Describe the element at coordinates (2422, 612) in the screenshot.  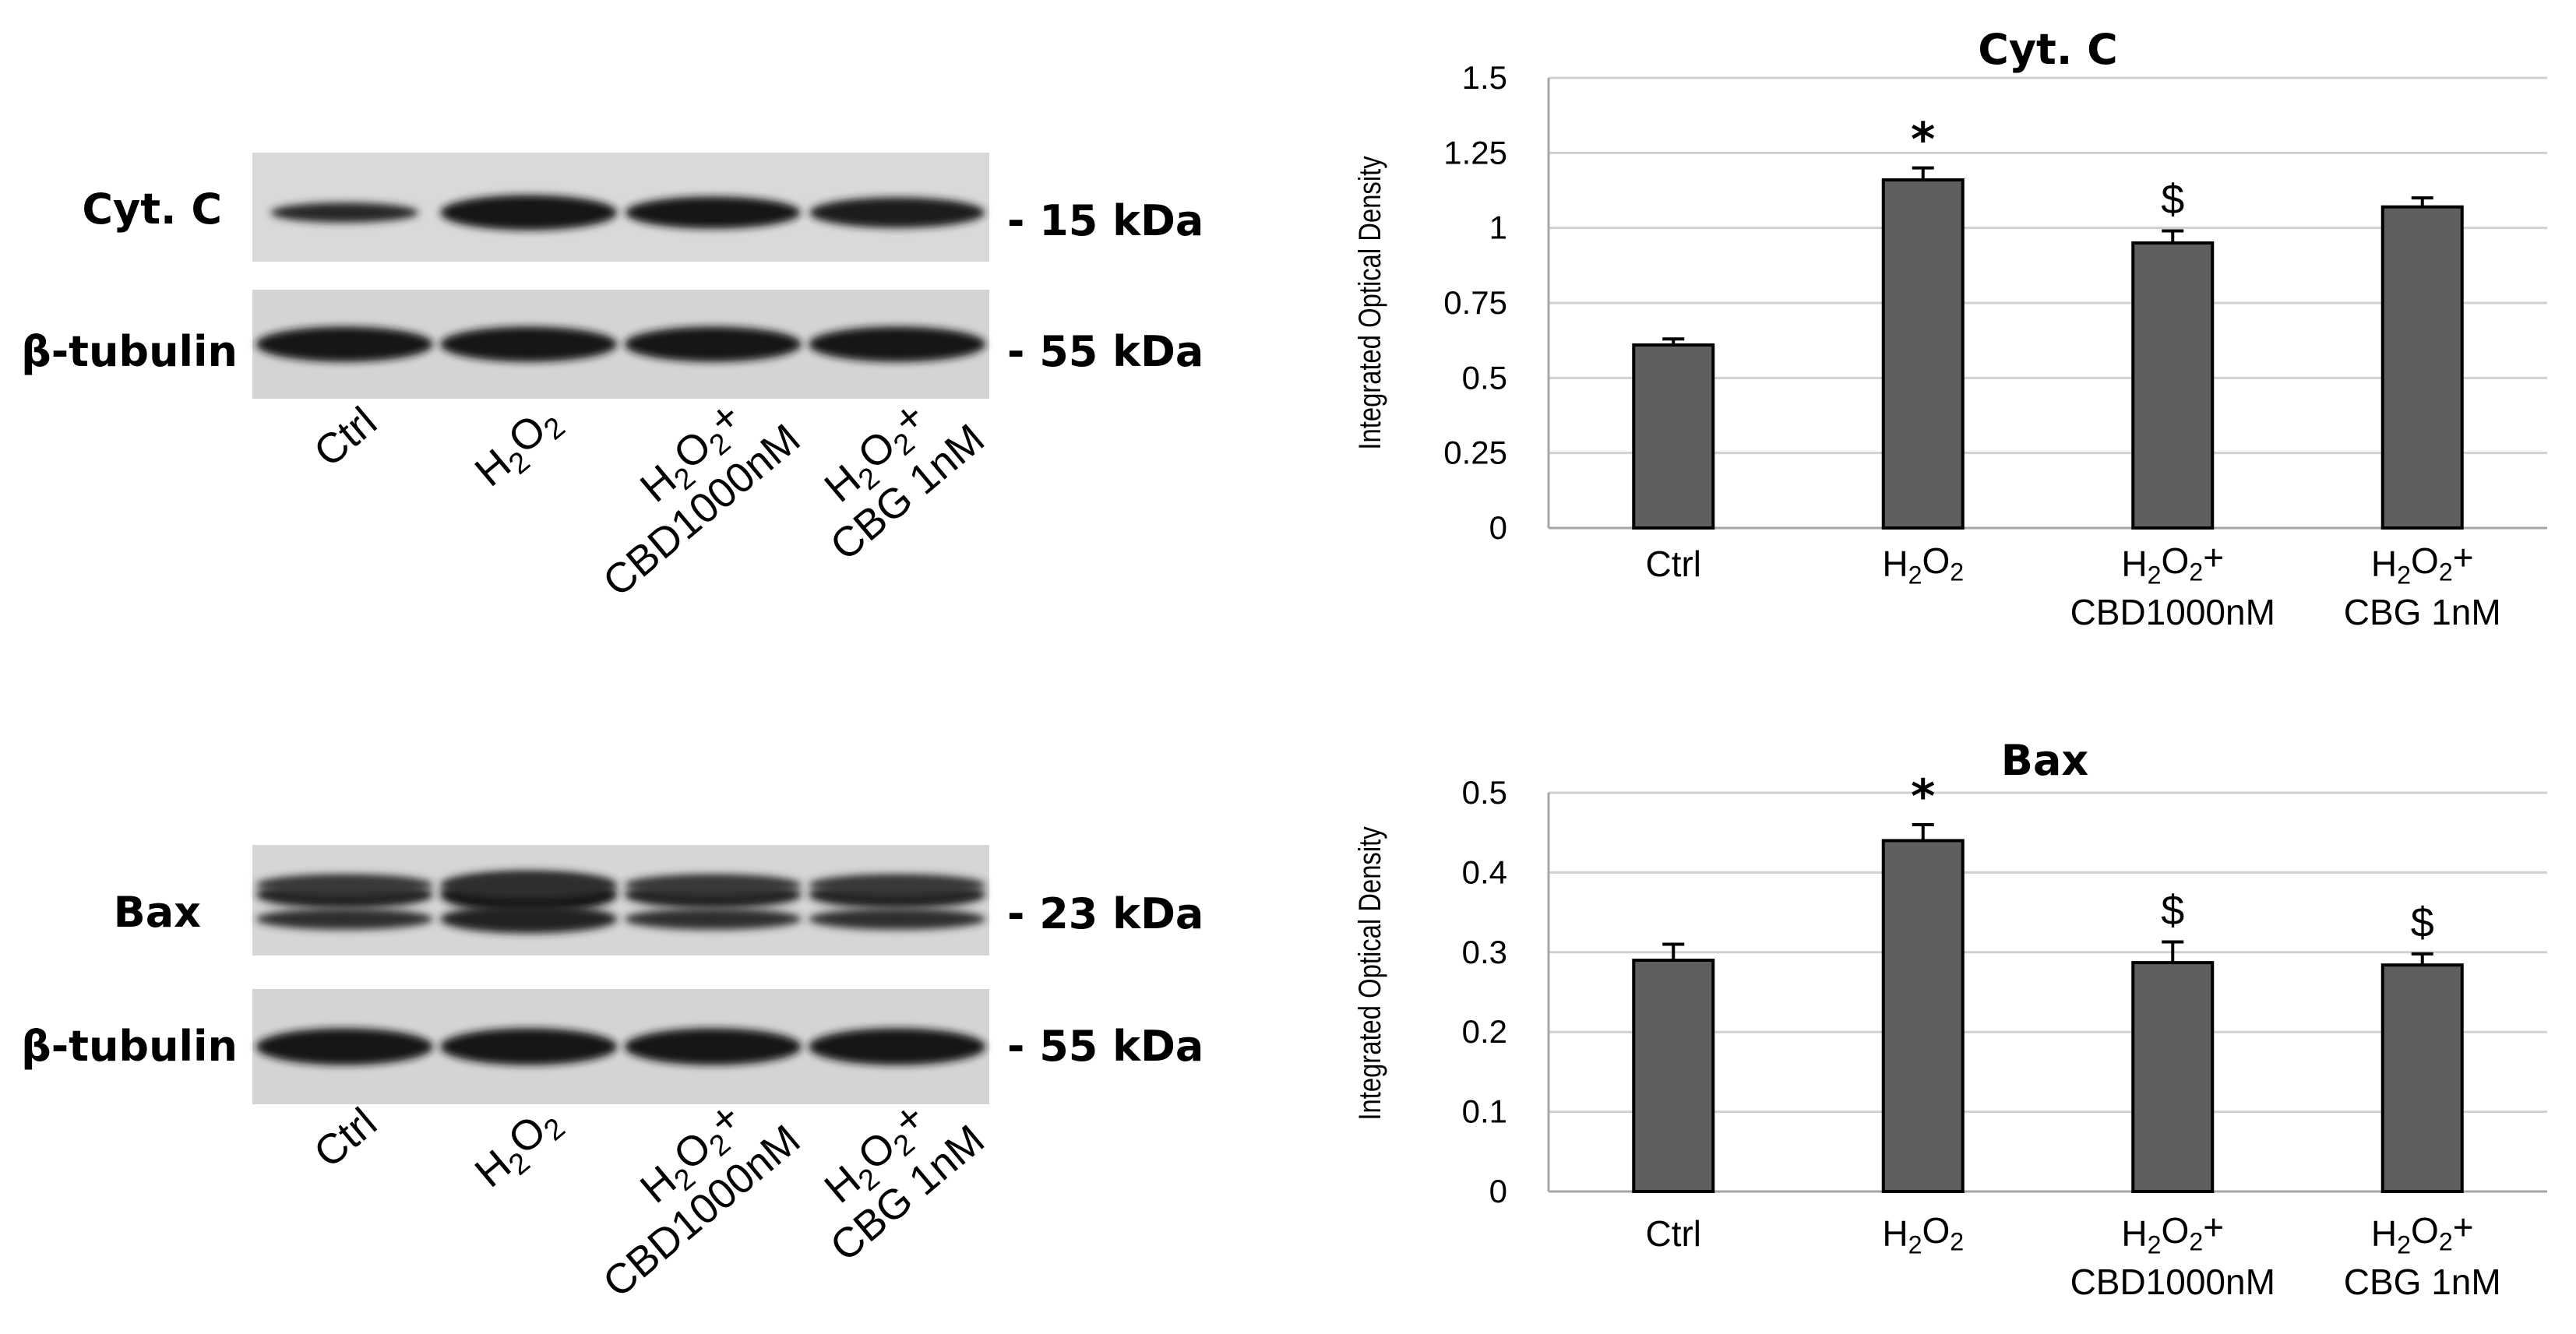
I see `x-tick-label-line2: CBG 1nM` at that location.